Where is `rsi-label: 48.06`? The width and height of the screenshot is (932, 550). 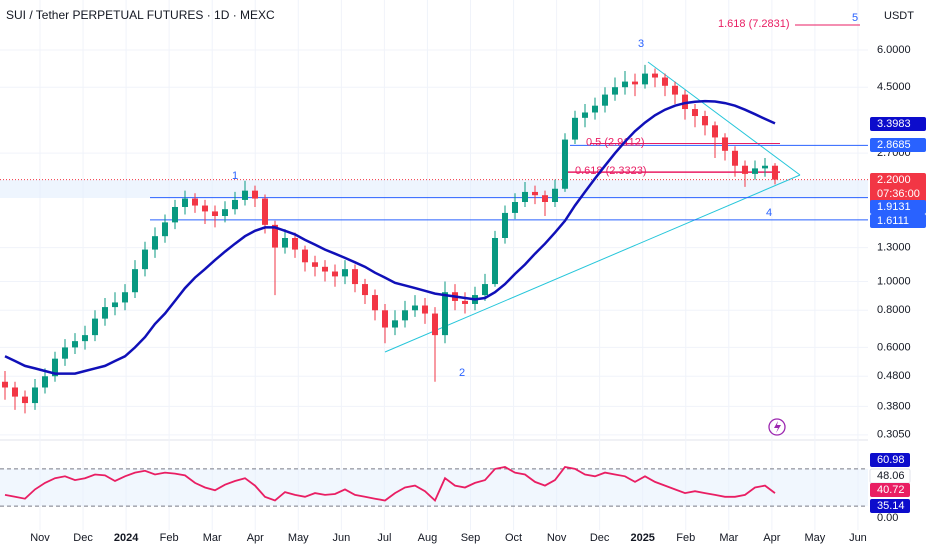
rsi-label: 48.06 is located at coordinates (891, 476).